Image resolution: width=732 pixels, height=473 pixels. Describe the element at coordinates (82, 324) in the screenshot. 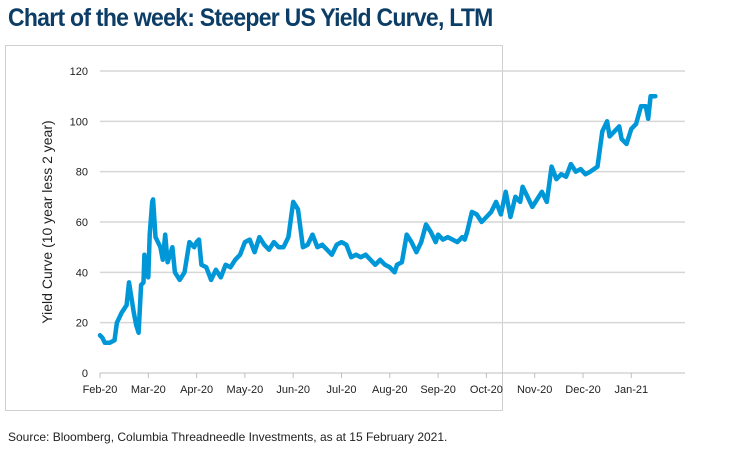

I see `y-tick-label: 20` at that location.